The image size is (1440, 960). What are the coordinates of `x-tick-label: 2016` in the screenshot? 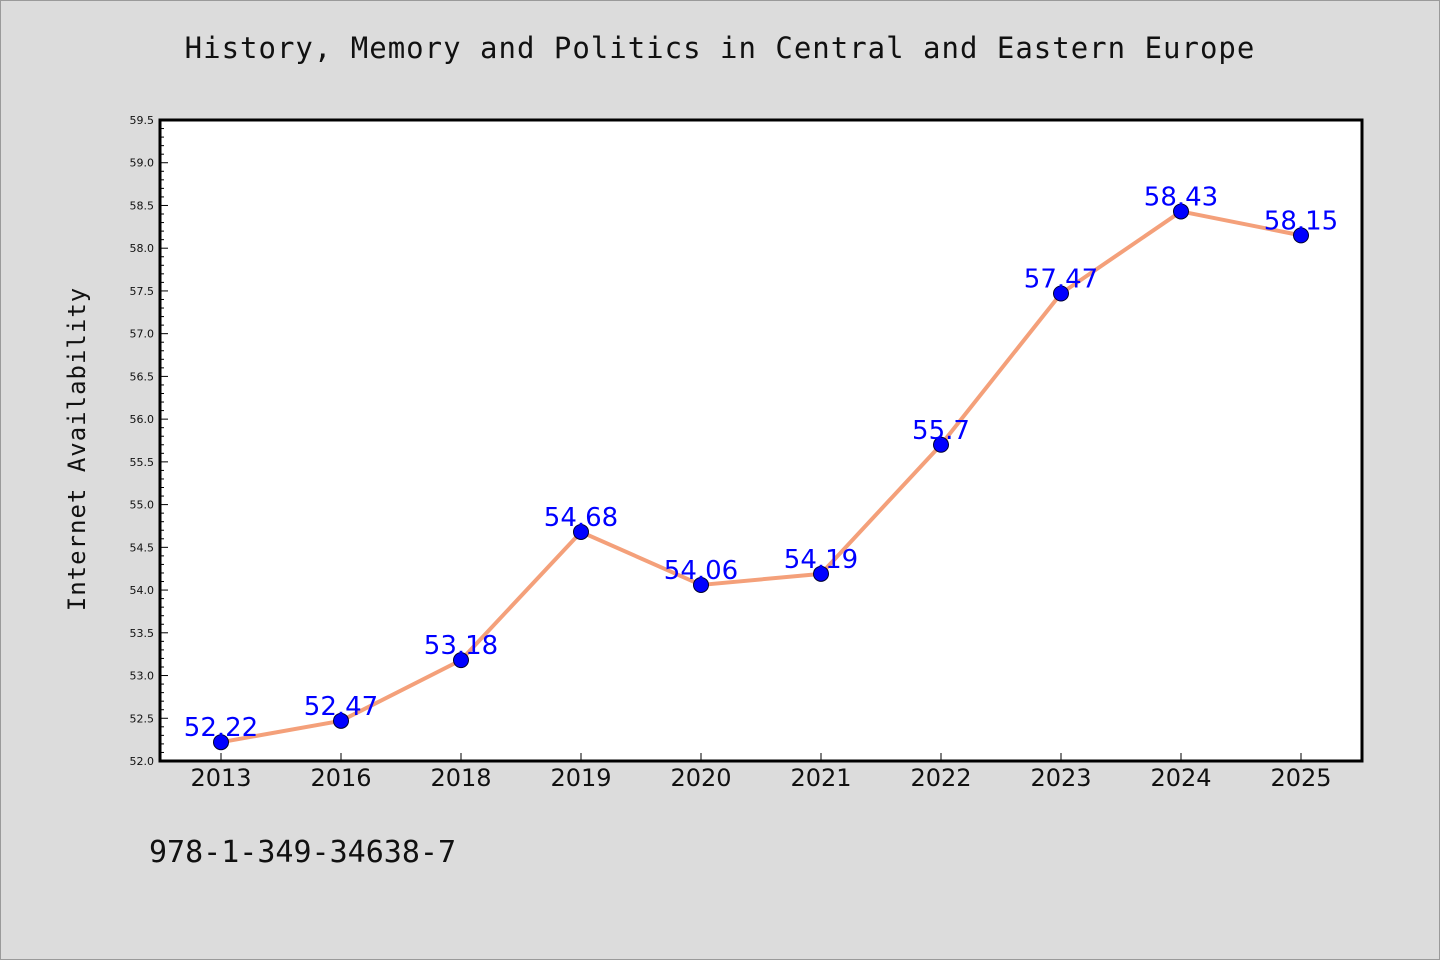 It's located at (340, 778).